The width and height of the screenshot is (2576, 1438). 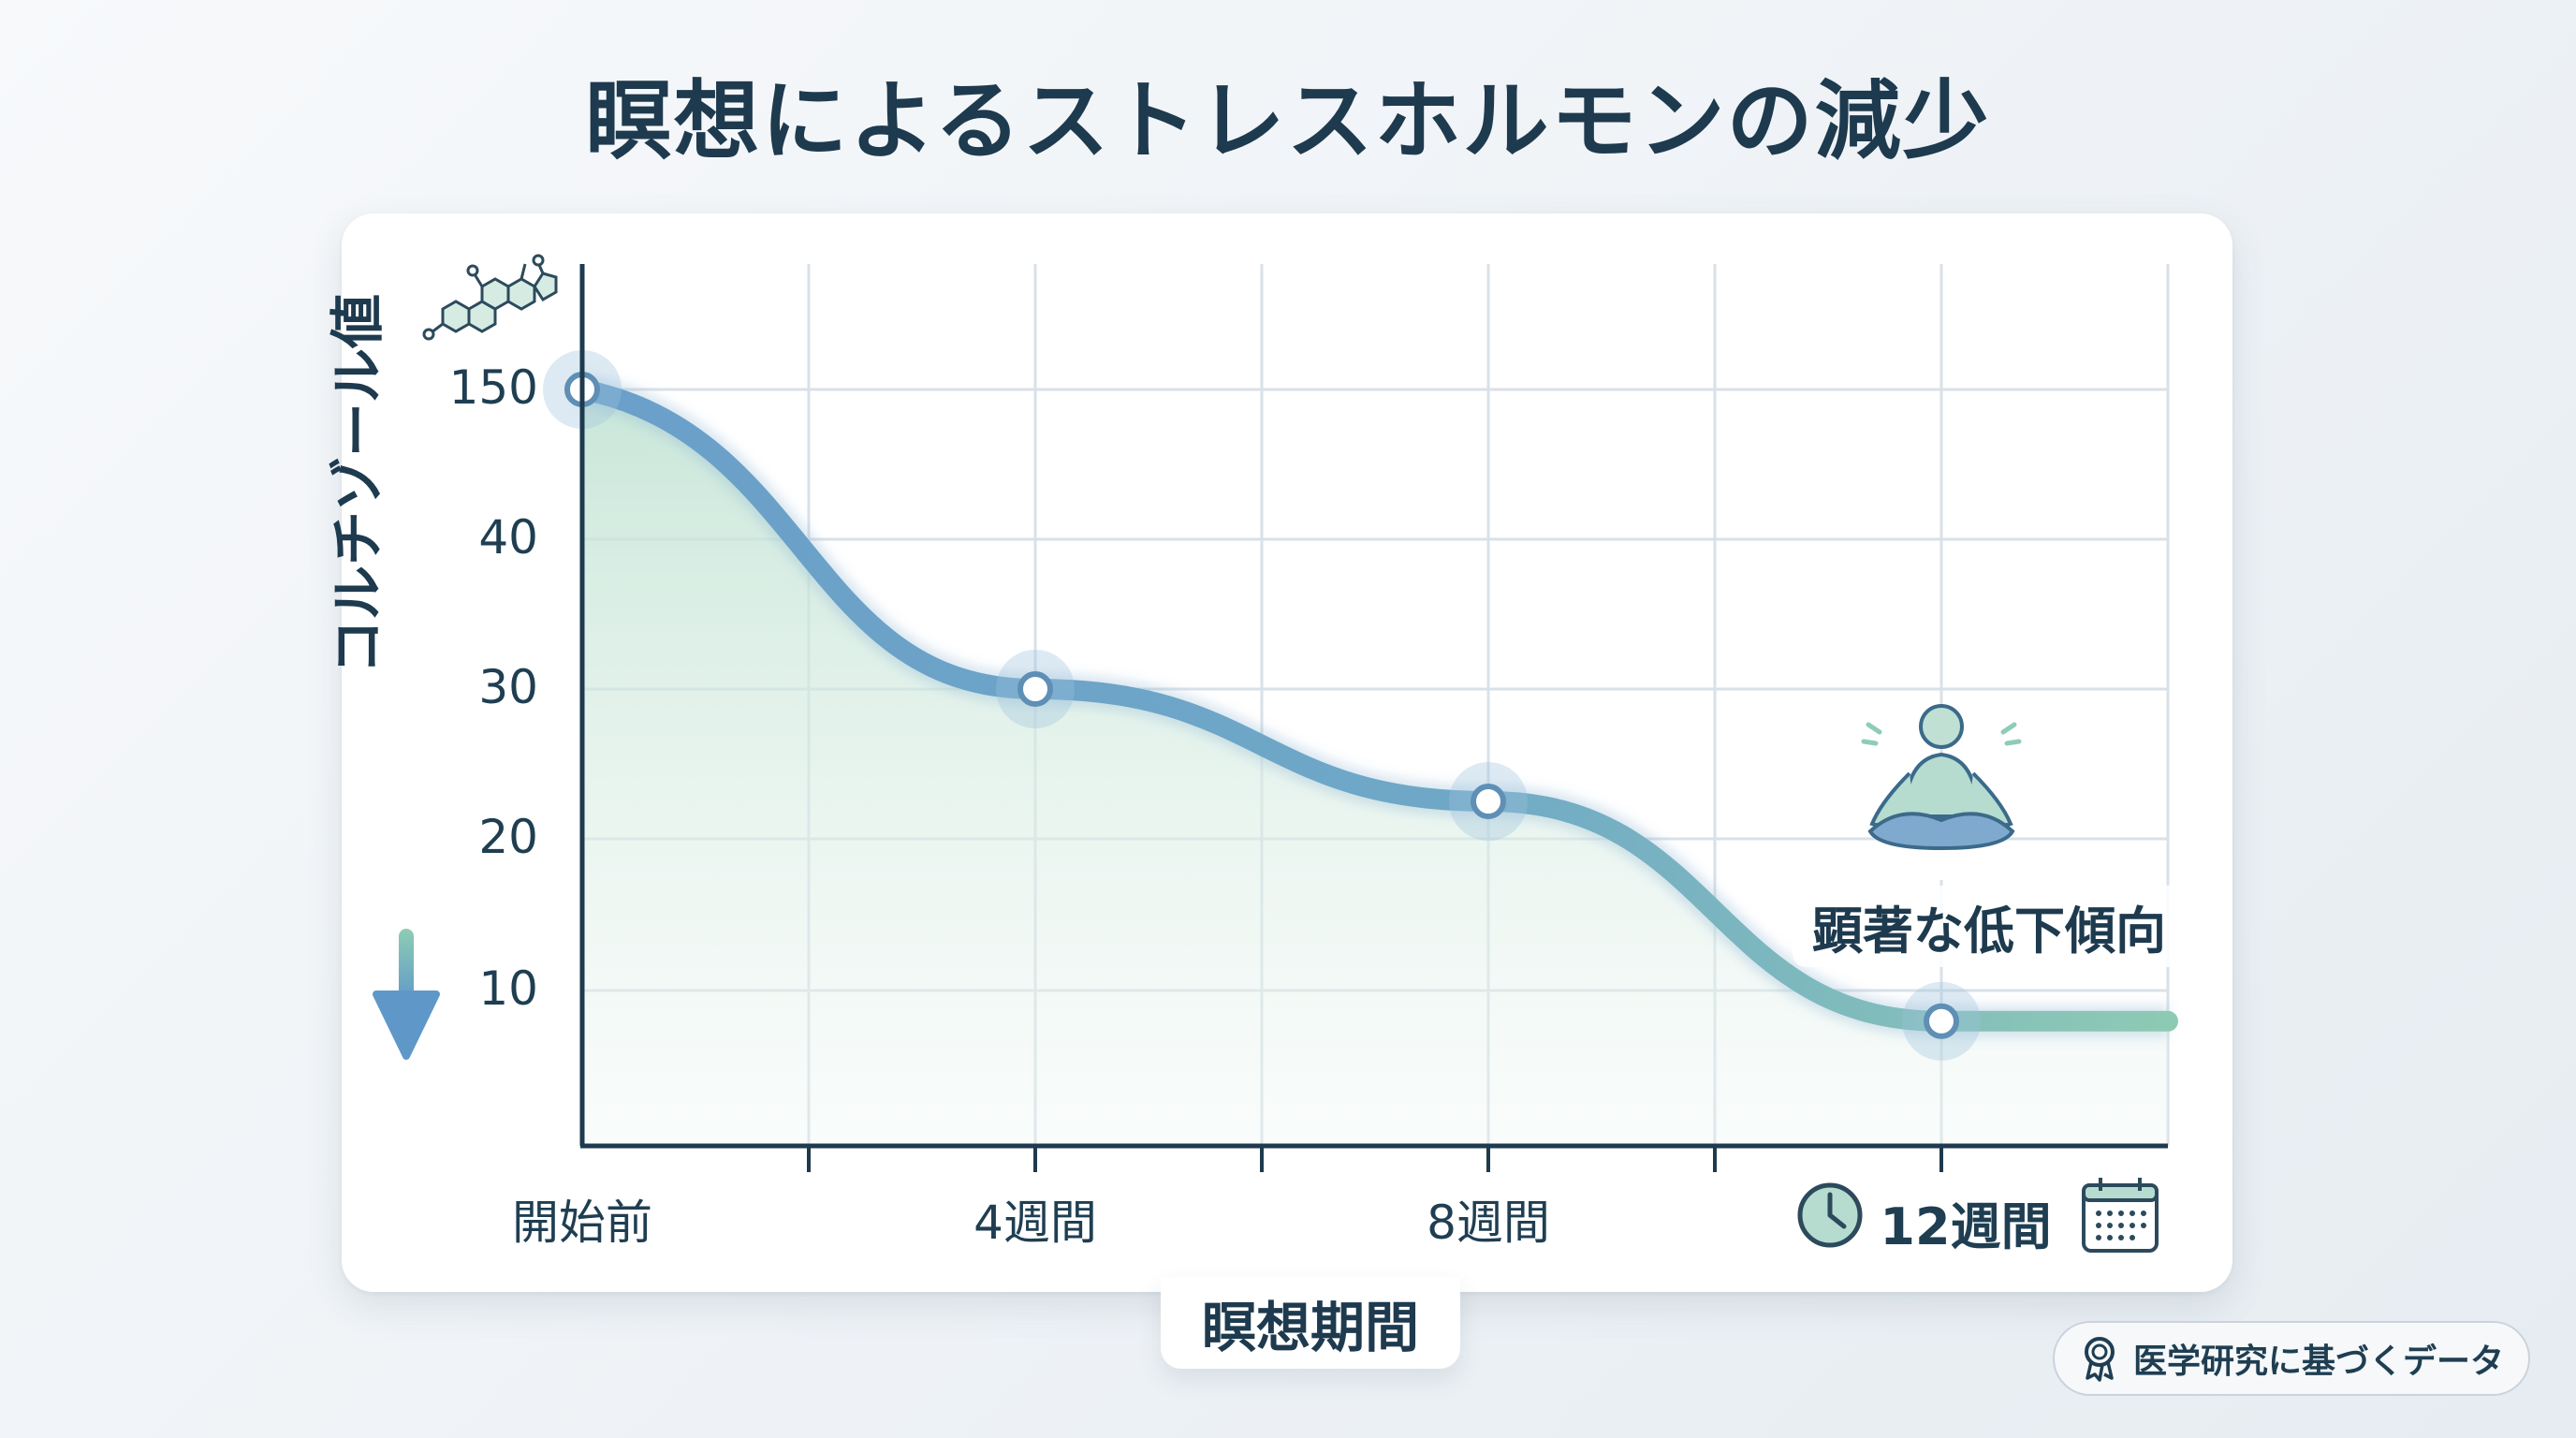 I want to click on cortisol-molecule-icon, so click(x=490, y=297).